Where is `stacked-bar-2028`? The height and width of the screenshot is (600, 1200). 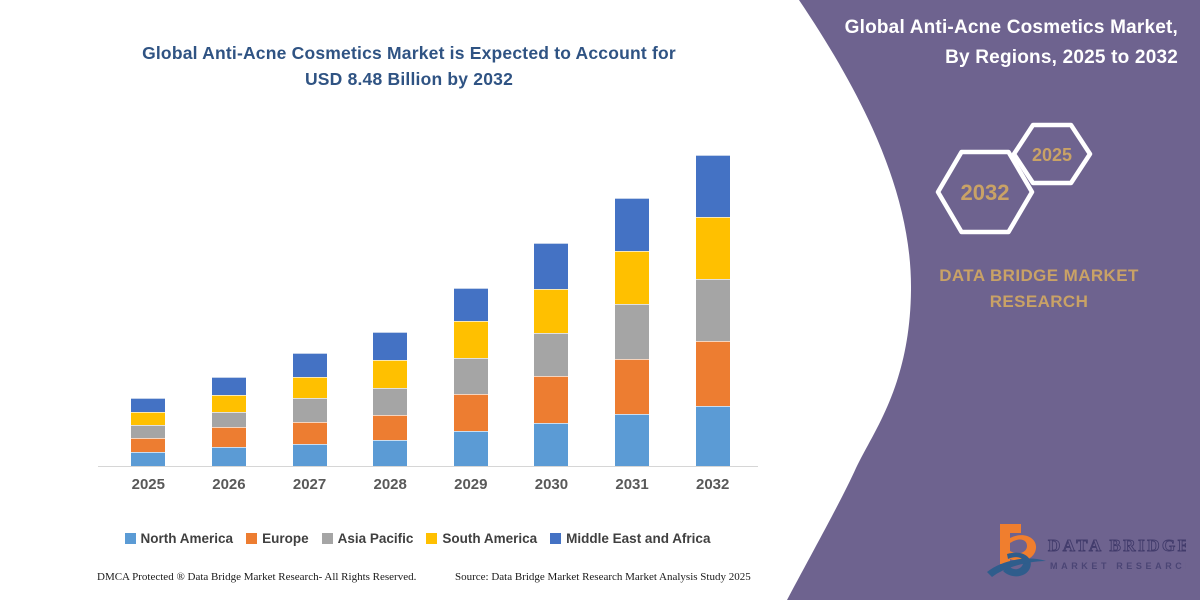 stacked-bar-2028 is located at coordinates (390, 399).